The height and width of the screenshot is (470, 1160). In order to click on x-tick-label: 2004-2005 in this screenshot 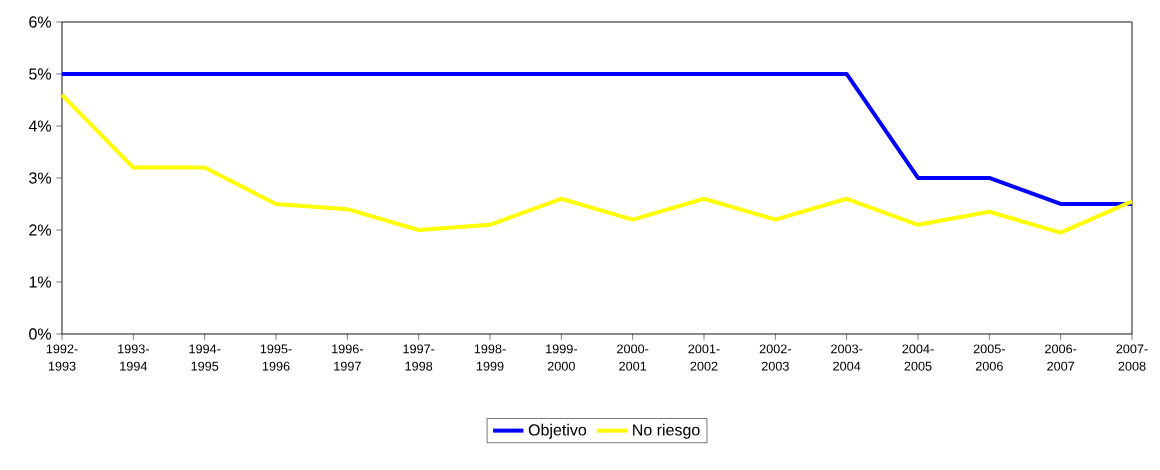, I will do `click(918, 357)`.